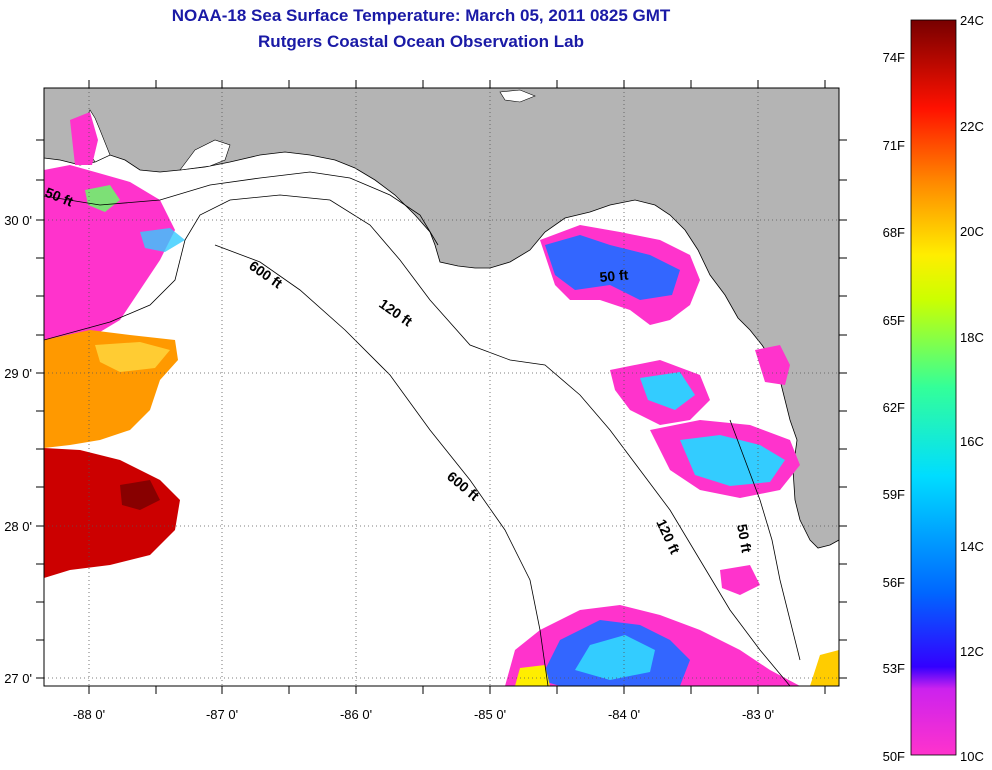  What do you see at coordinates (972, 337) in the screenshot?
I see `colorbar-c-label: 18C` at bounding box center [972, 337].